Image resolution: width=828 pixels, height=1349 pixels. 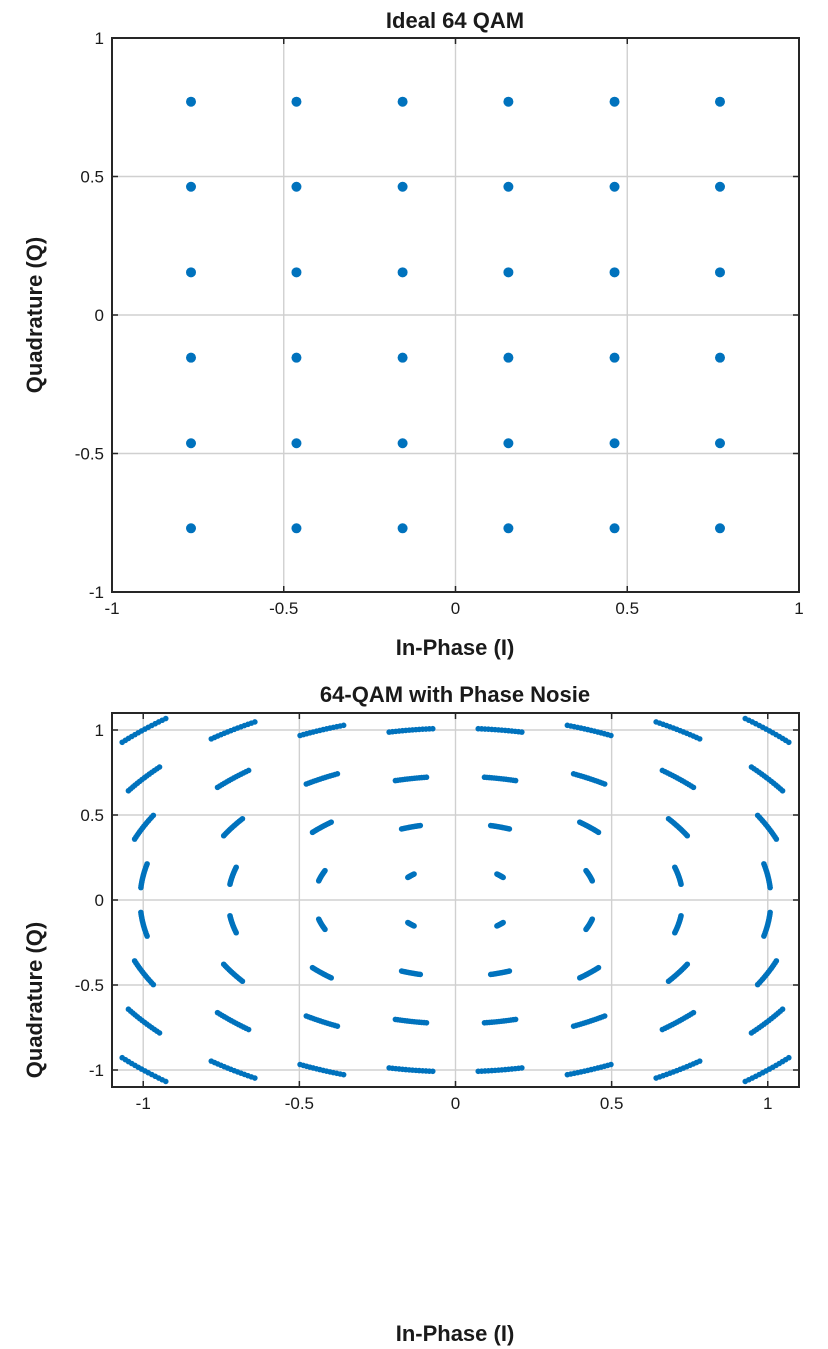 What do you see at coordinates (455, 608) in the screenshot?
I see `x-tick-label: 0` at bounding box center [455, 608].